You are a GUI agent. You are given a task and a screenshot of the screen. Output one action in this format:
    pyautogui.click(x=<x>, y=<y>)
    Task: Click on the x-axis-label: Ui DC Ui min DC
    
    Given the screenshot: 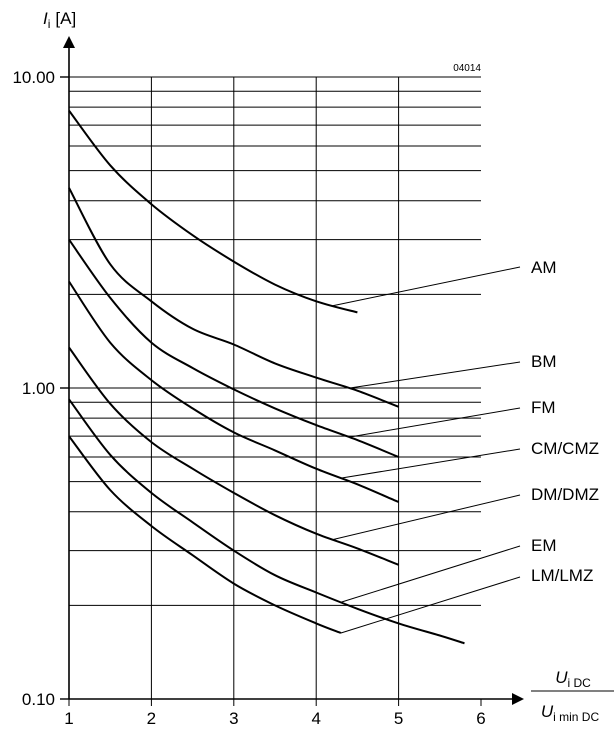 What is the action you would take?
    pyautogui.click(x=572, y=696)
    